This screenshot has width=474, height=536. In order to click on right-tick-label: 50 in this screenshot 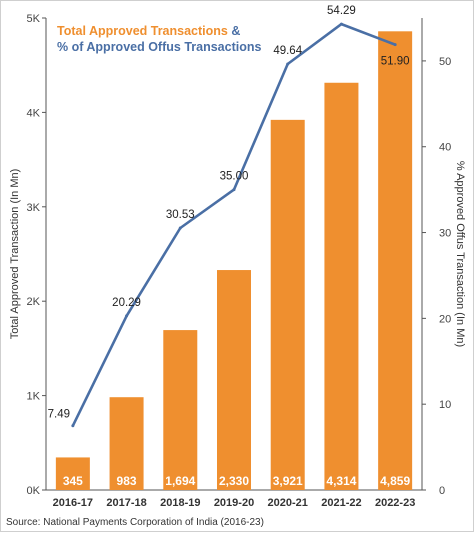, I will do `click(445, 62)`.